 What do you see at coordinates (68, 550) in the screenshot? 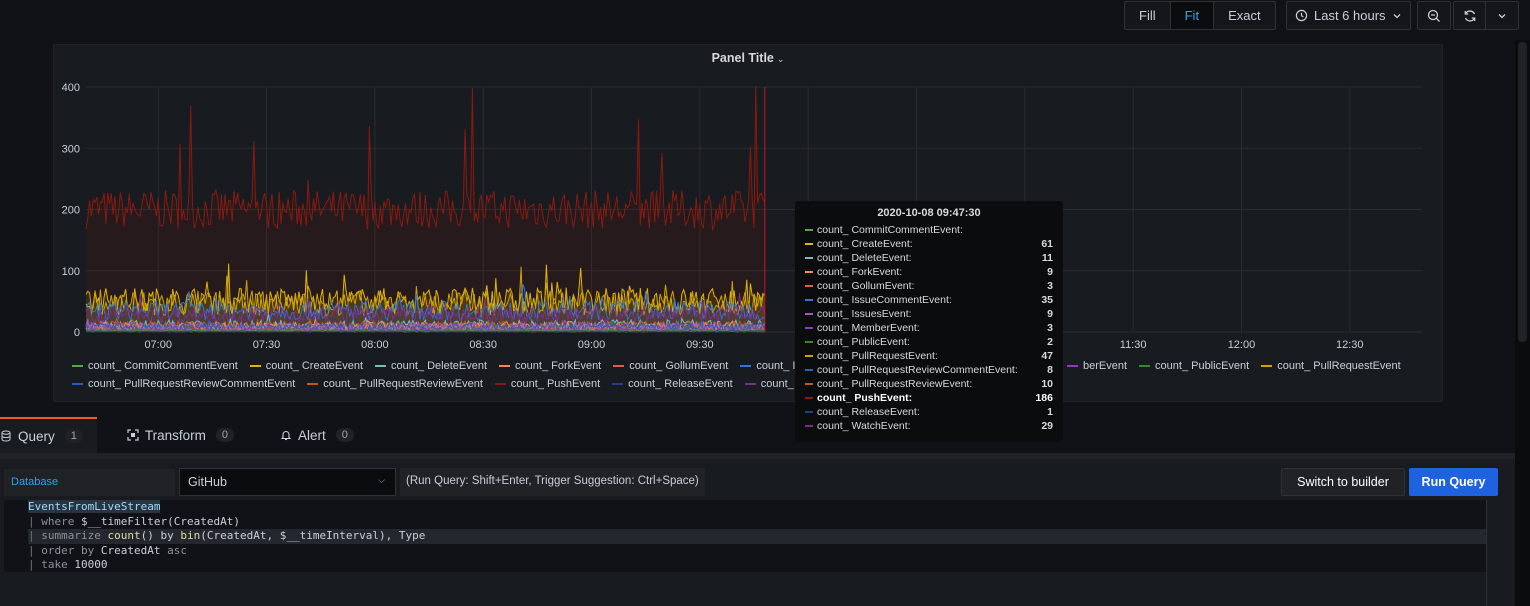
I see `code-keyword: order by` at bounding box center [68, 550].